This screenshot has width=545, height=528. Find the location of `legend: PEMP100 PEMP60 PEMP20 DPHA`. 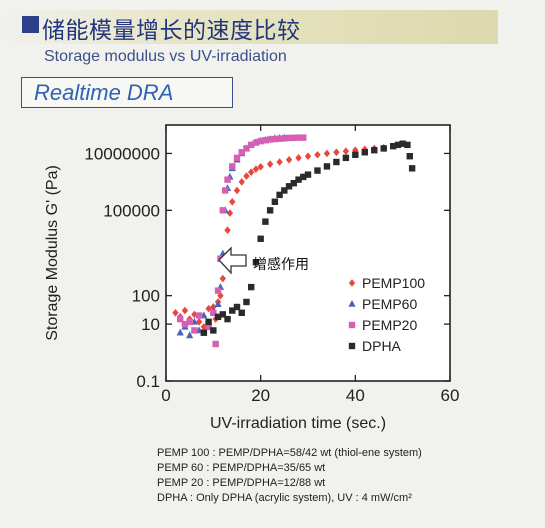

legend: PEMP100 PEMP60 PEMP20 DPHA is located at coordinates (386, 314).